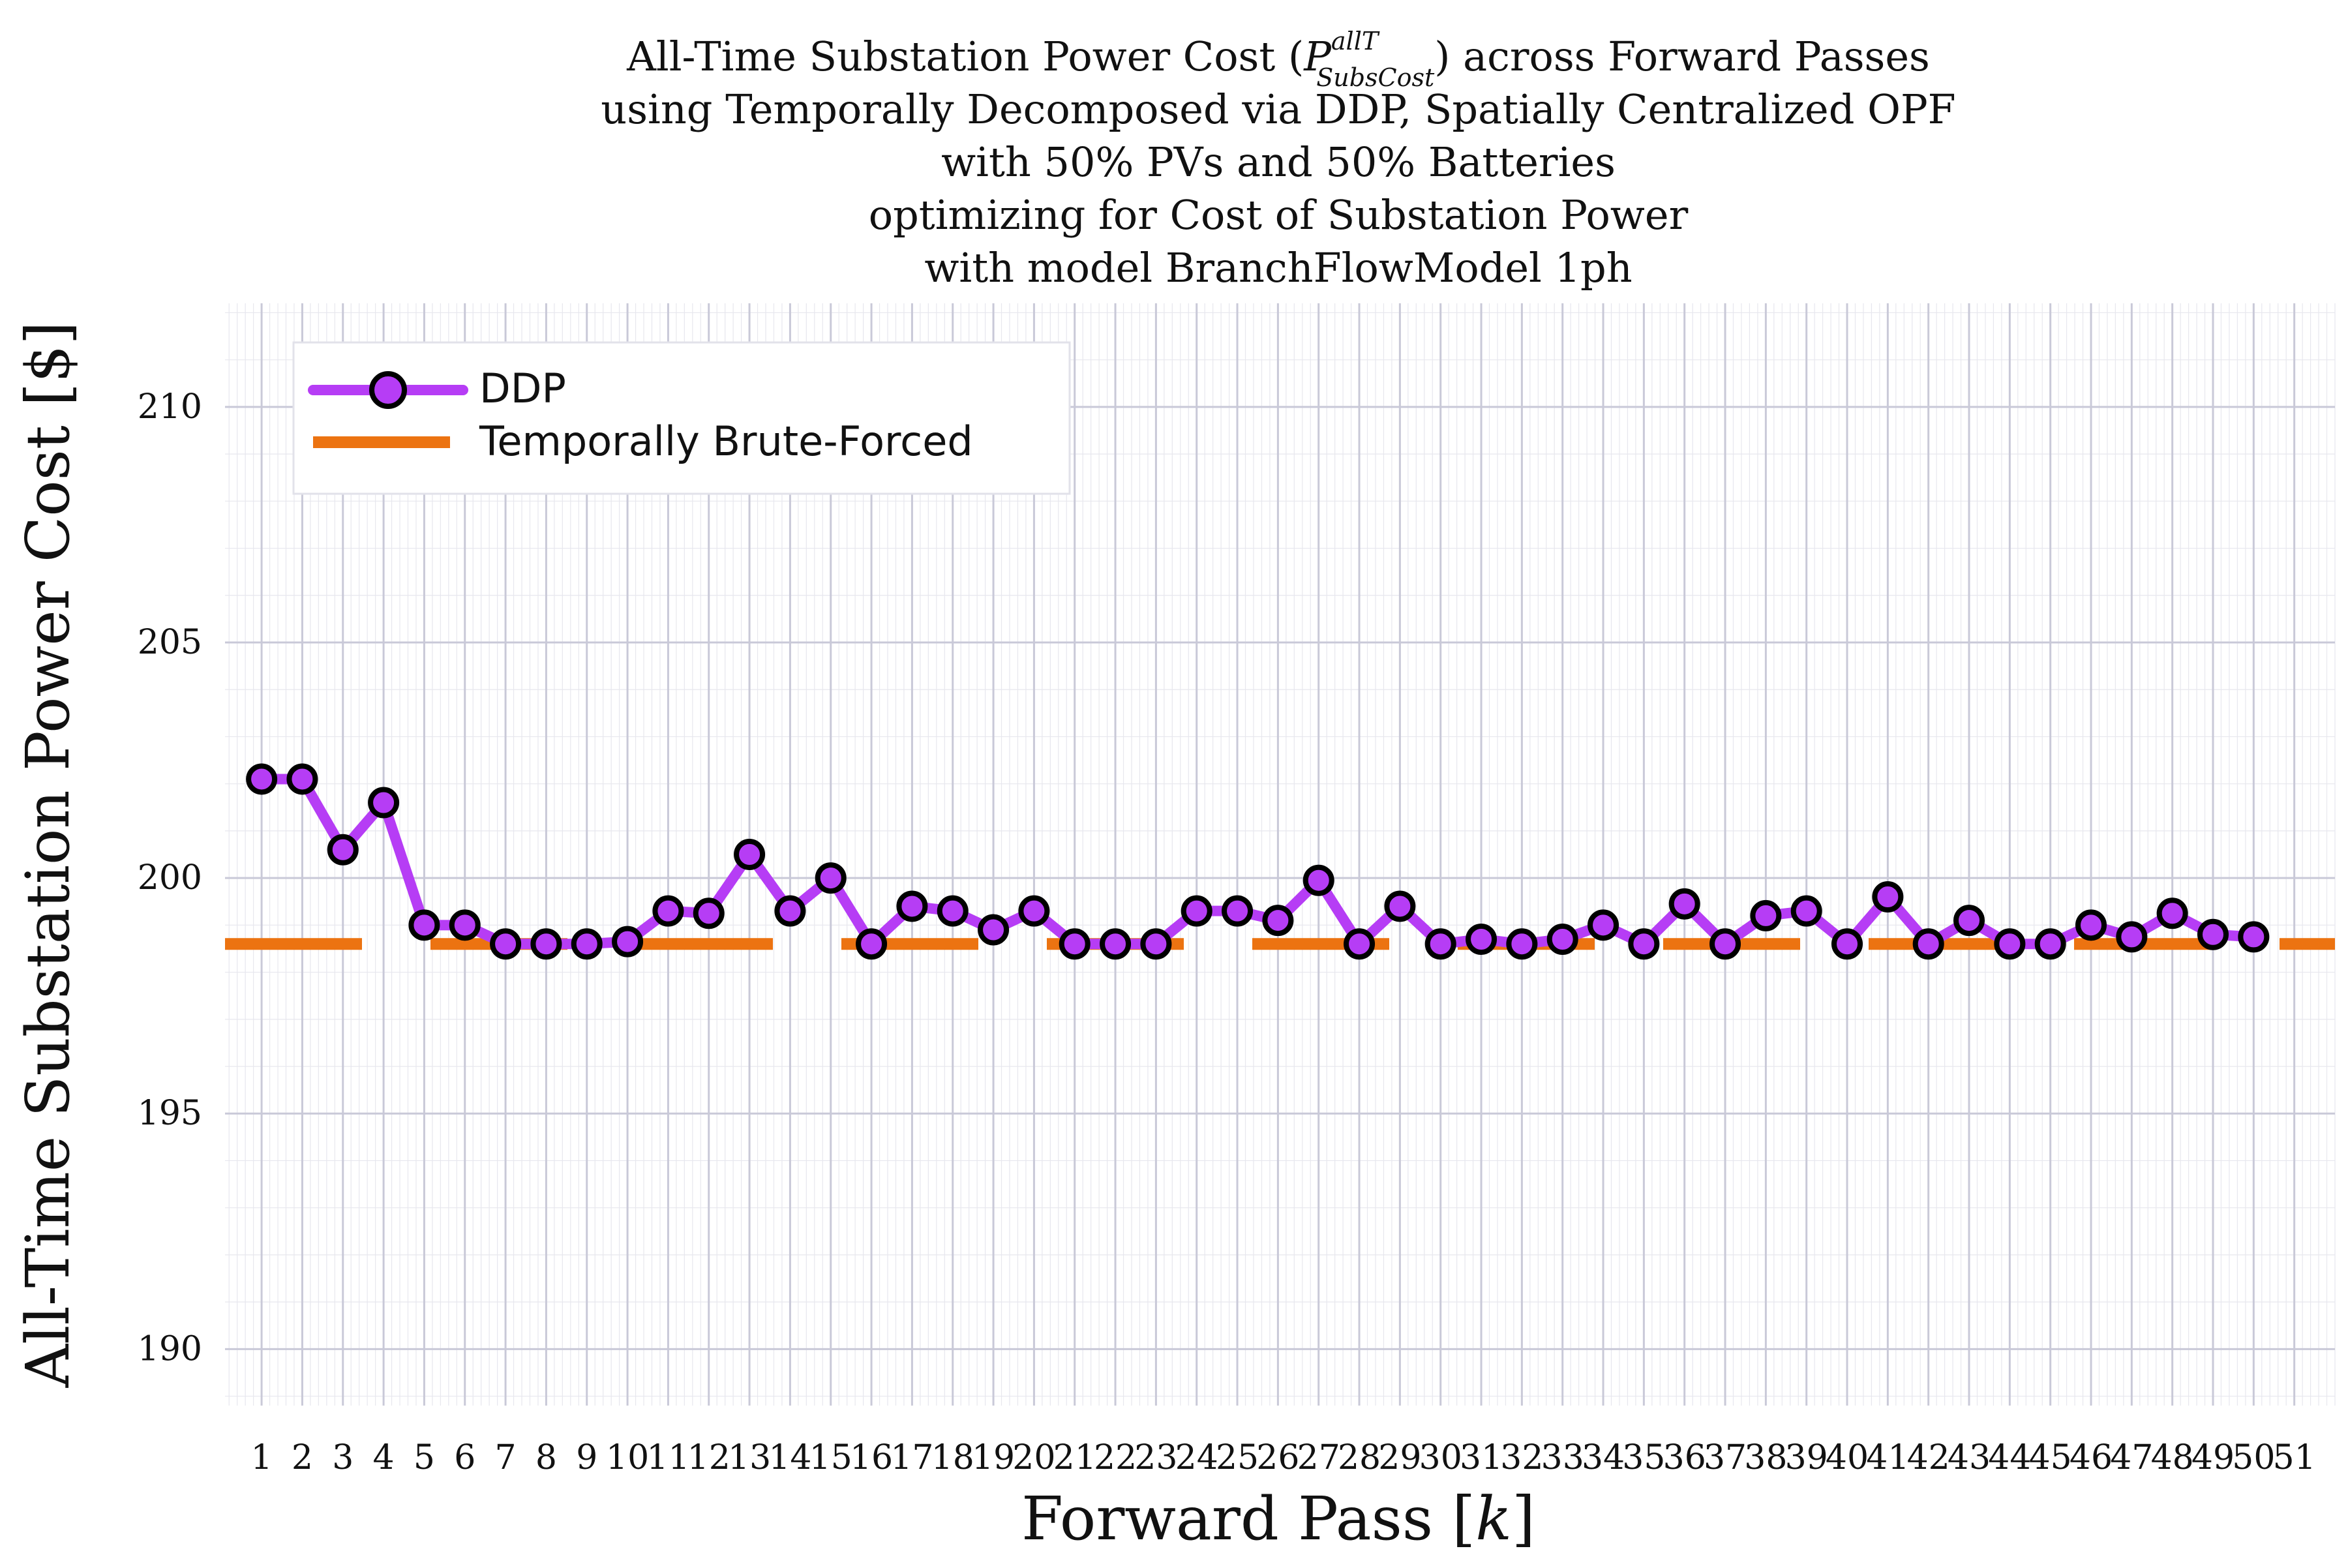 Image resolution: width=2348 pixels, height=1568 pixels. What do you see at coordinates (2010, 1457) in the screenshot?
I see `x-tick-label: 44` at bounding box center [2010, 1457].